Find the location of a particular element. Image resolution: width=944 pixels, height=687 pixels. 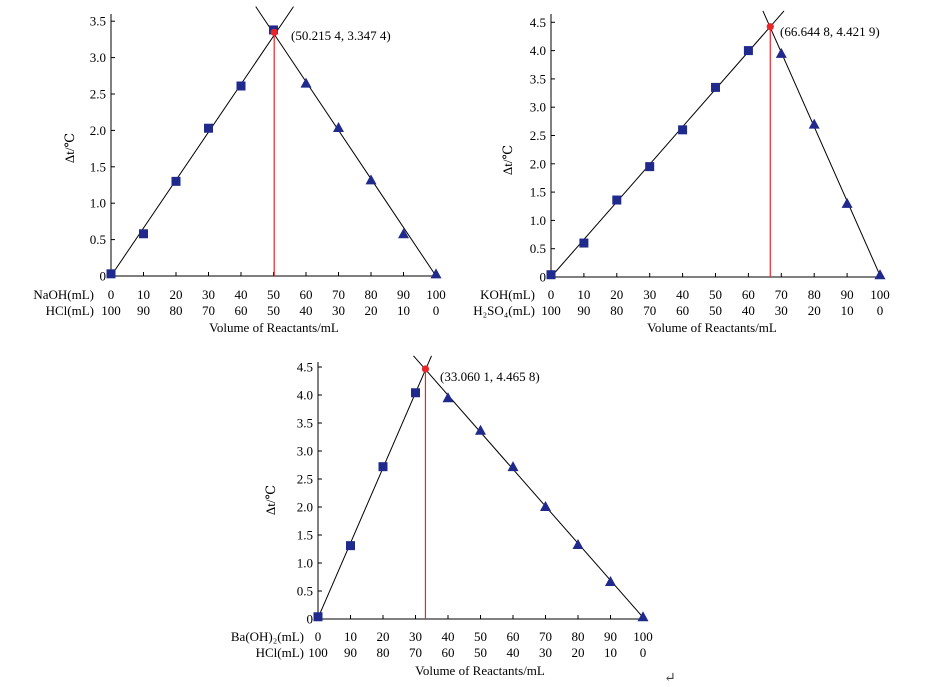

y-tick-label: 4.5 is located at coordinates (538, 22).